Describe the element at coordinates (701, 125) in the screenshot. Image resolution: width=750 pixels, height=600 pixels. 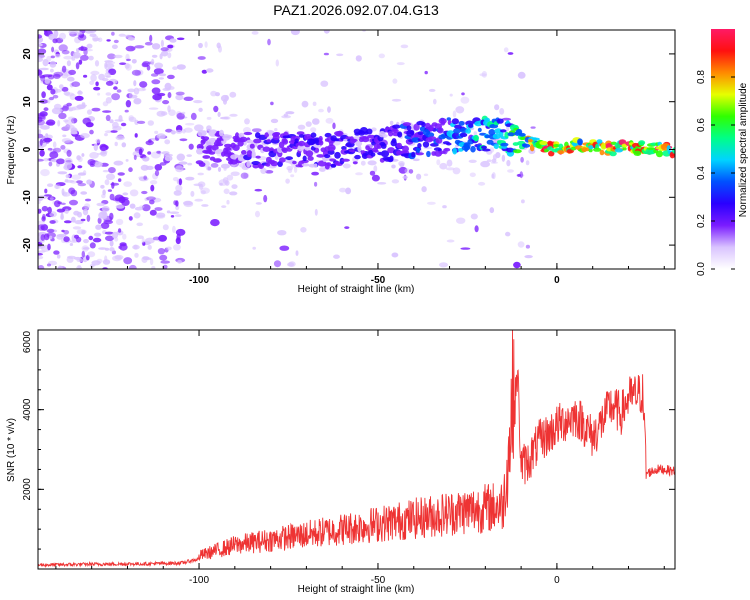
I see `colorbar-tick-label: 0.6` at that location.